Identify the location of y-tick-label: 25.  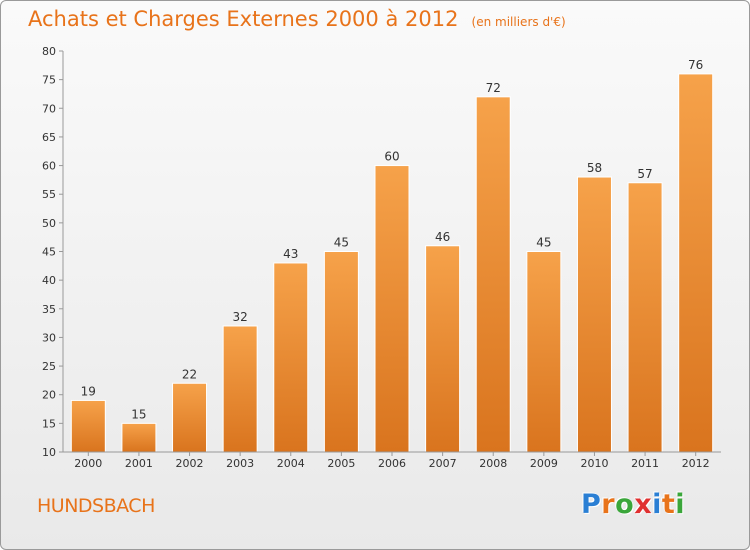
(49, 366).